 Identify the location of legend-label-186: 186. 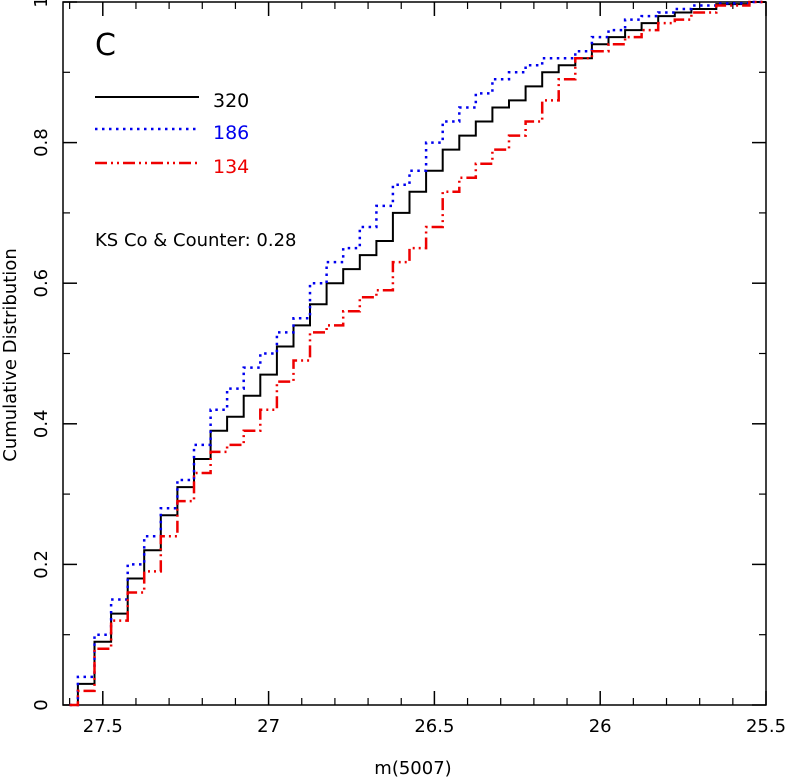
(231, 133).